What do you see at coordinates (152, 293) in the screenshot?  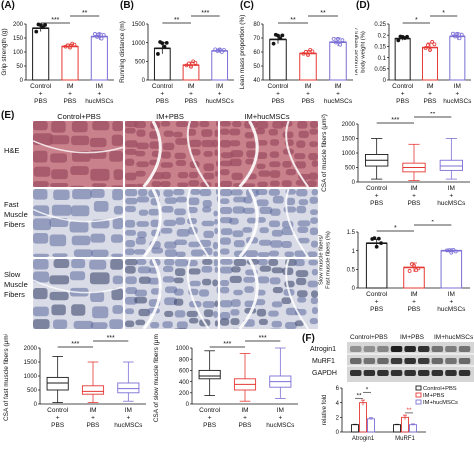 I see `tissue-gap` at bounding box center [152, 293].